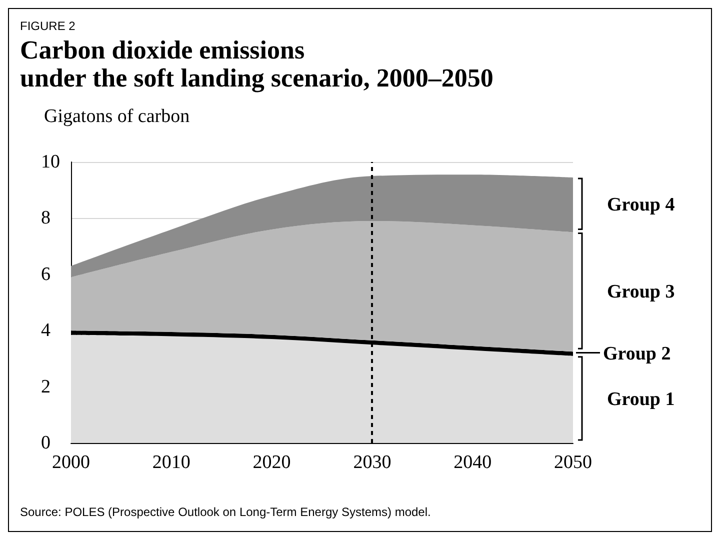 This screenshot has height=540, width=720. Describe the element at coordinates (573, 462) in the screenshot. I see `x-tick-label: 2050` at that location.